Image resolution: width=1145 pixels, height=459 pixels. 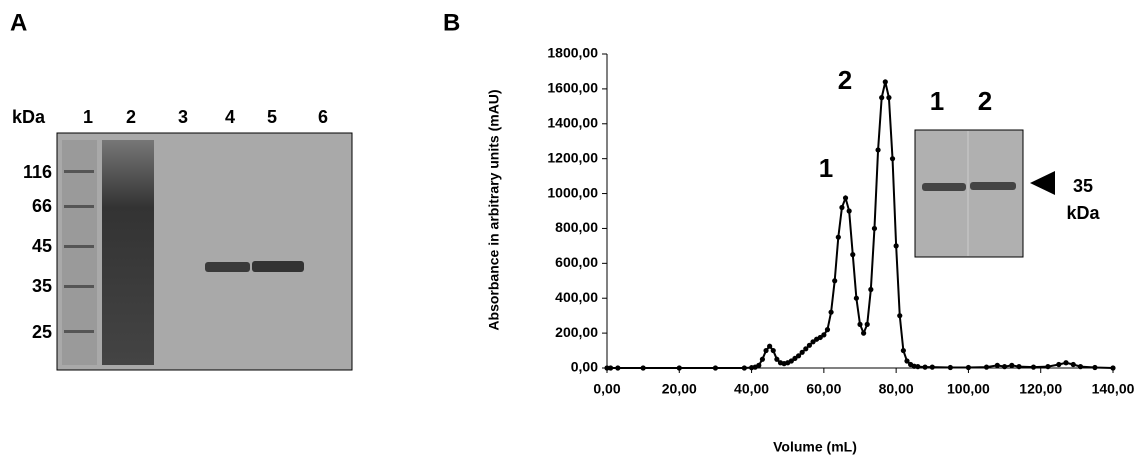 I want to click on lane-label: 5, so click(x=272, y=117).